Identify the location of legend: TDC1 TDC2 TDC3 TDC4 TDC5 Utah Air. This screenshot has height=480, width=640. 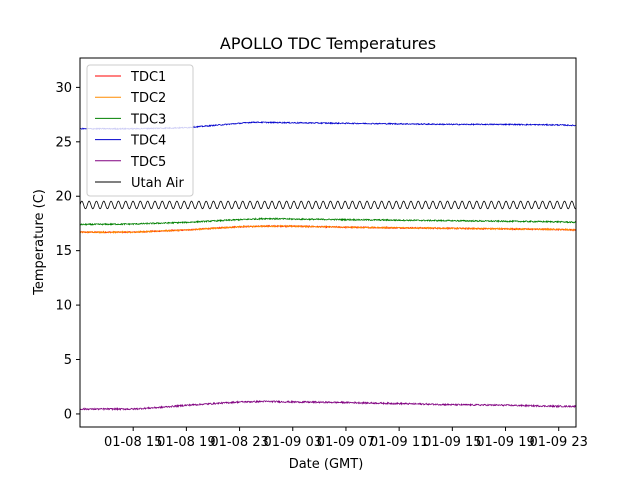
(140, 130).